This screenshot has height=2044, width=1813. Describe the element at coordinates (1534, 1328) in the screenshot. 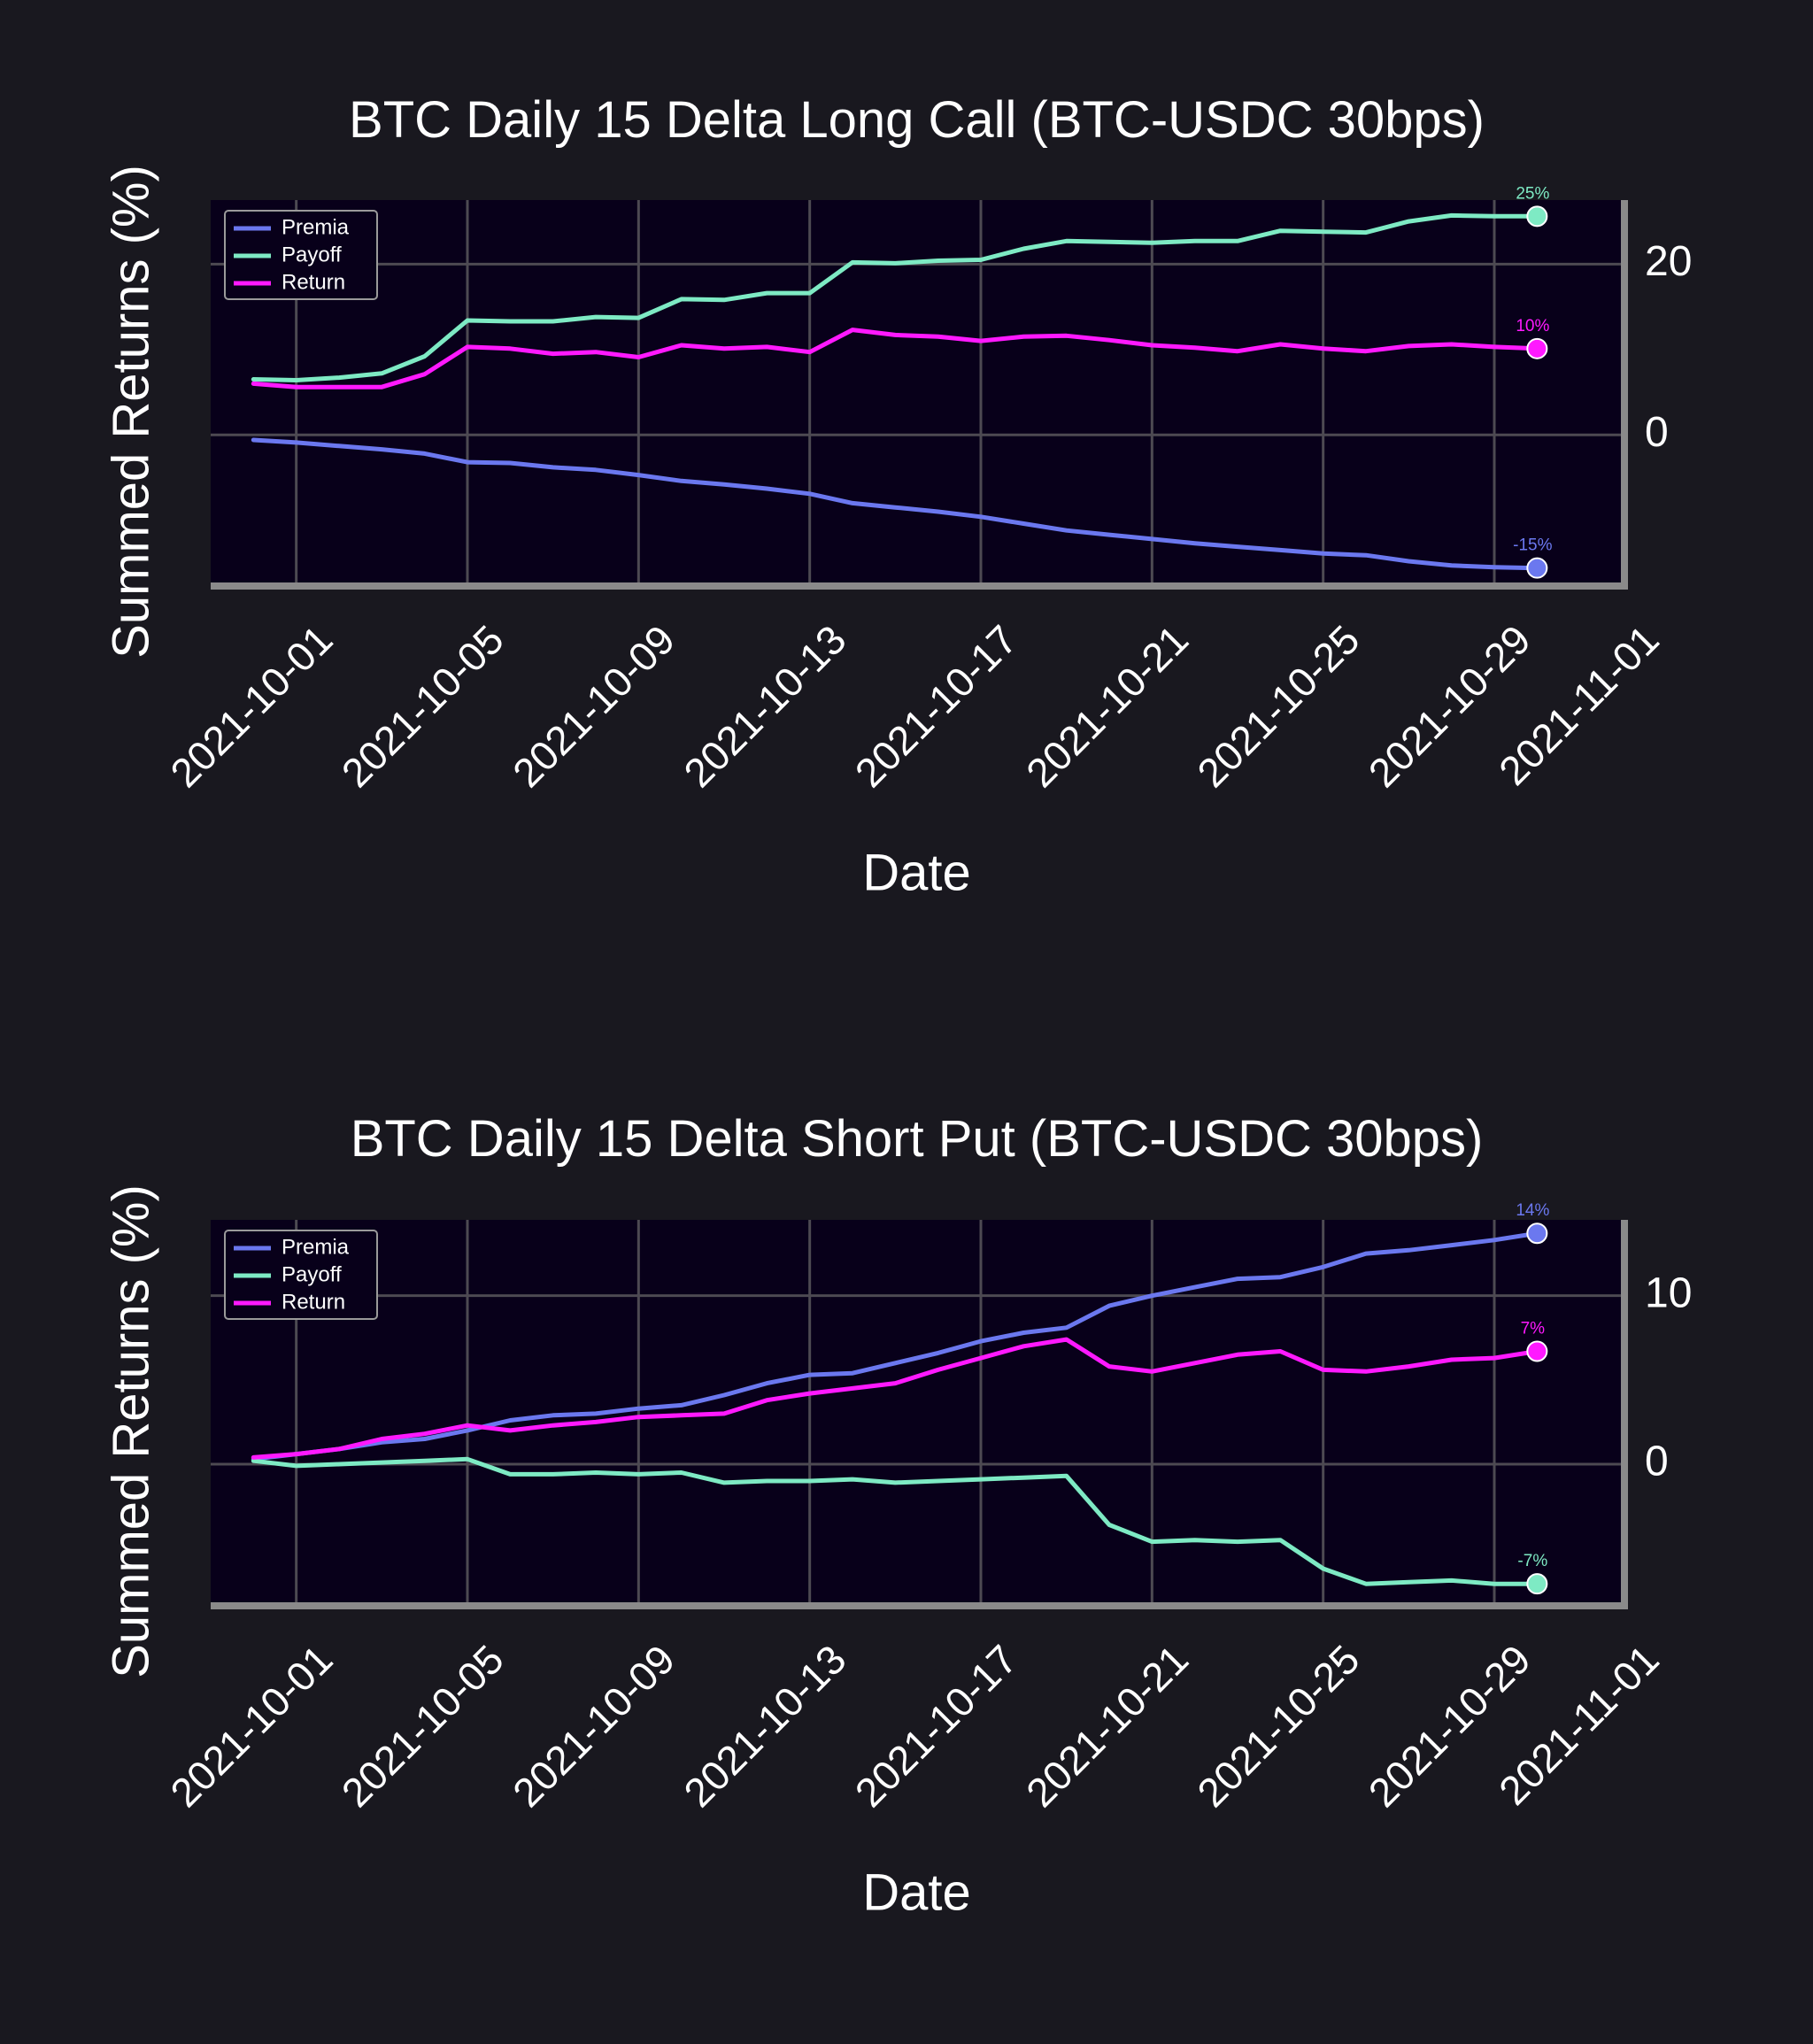

I see `series-end-label-return: 7%` at that location.